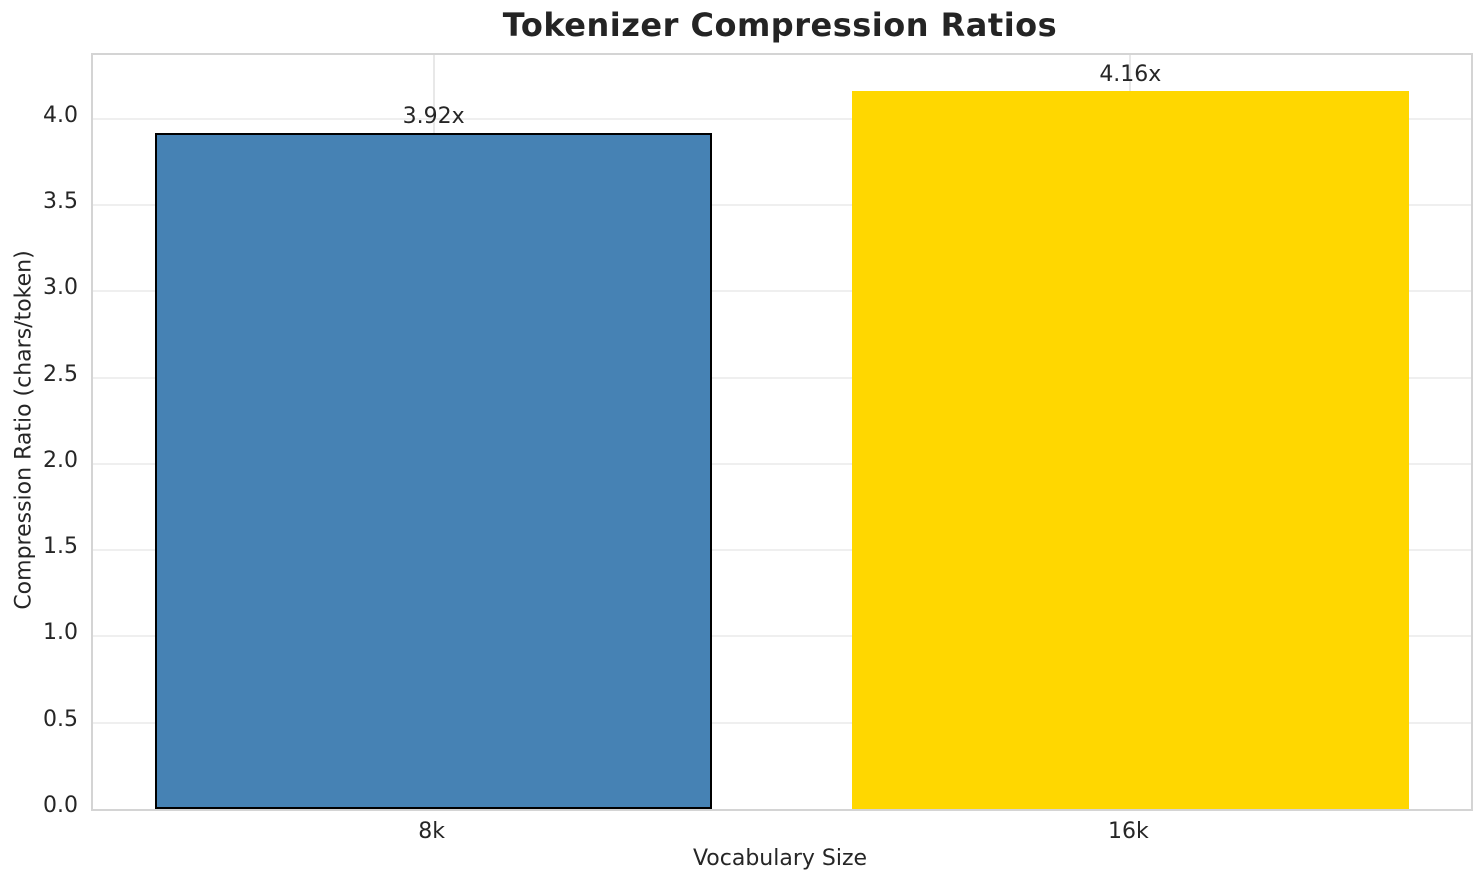 The width and height of the screenshot is (1484, 885). Describe the element at coordinates (780, 25) in the screenshot. I see `chart-title: Tokenizer Compression Ratios` at that location.